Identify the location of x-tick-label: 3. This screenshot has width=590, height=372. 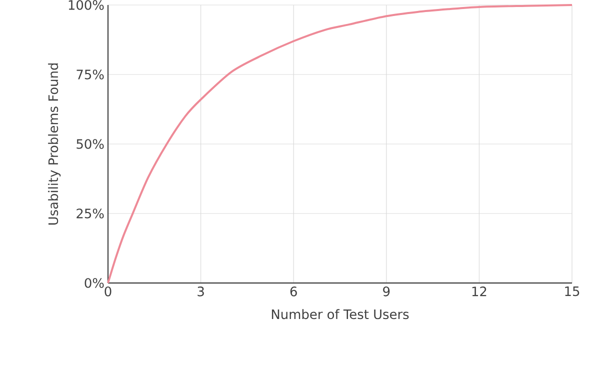
(201, 291).